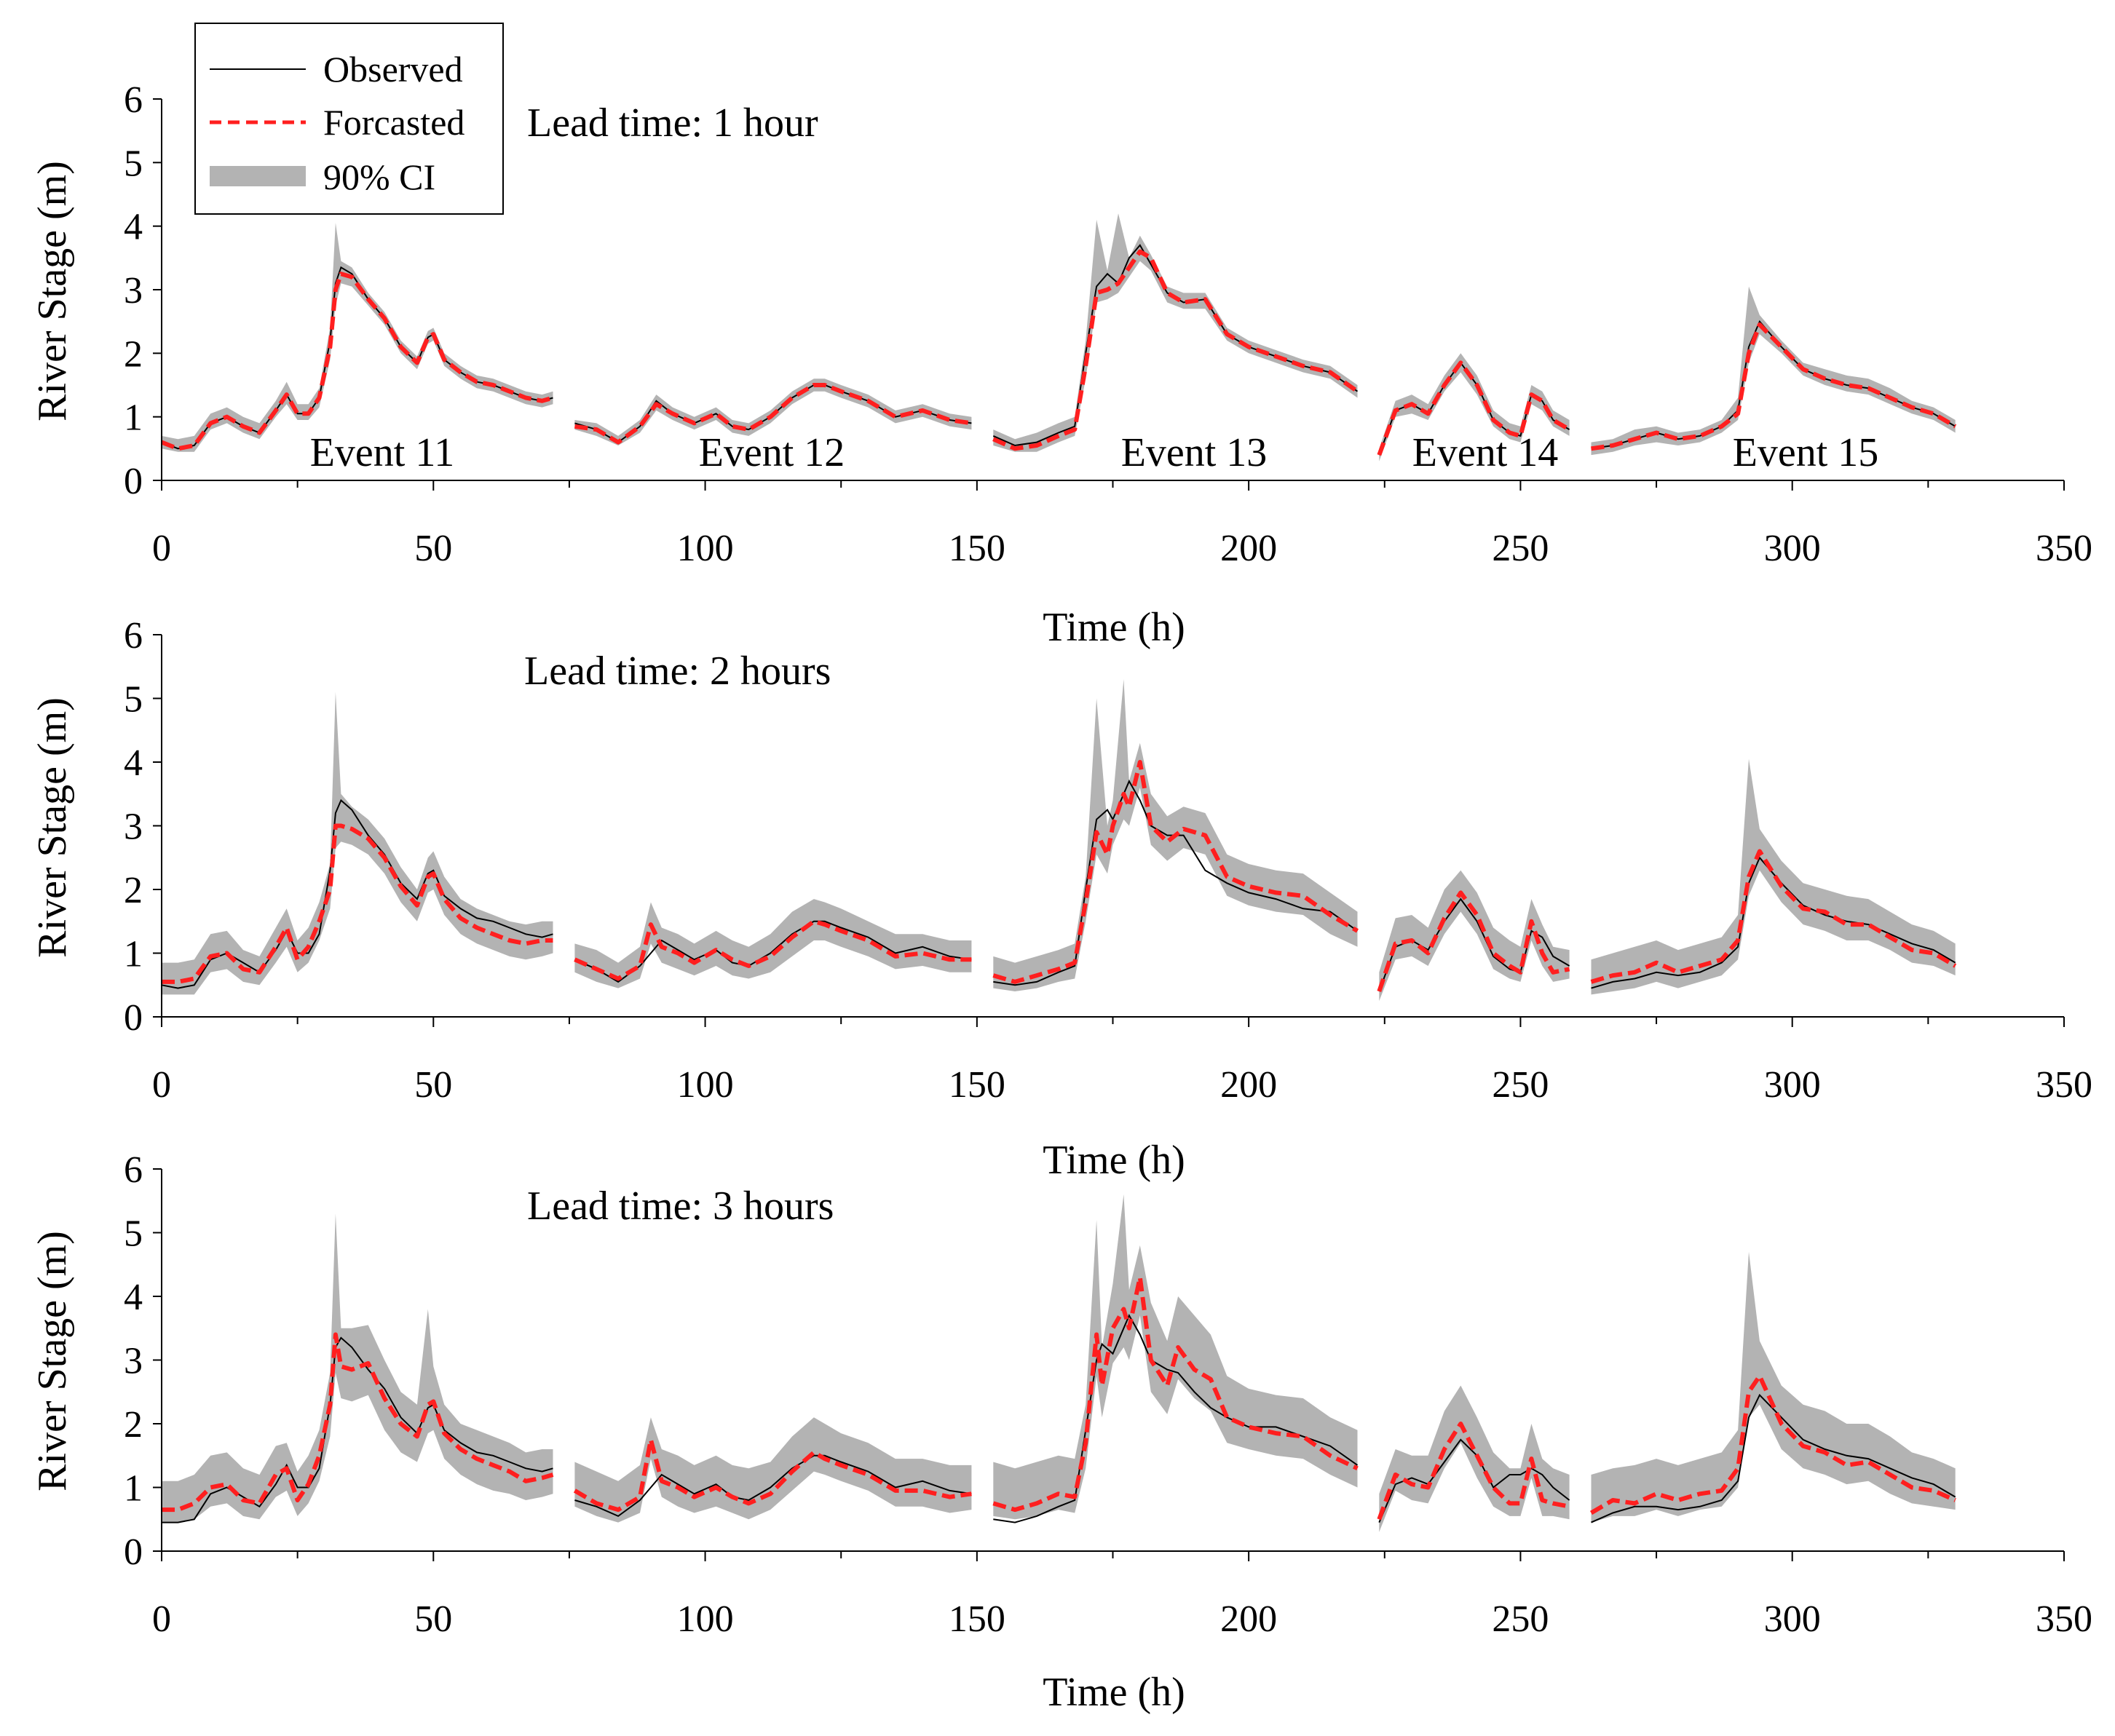  Describe the element at coordinates (1806, 453) in the screenshot. I see `event-label: Event 15` at that location.